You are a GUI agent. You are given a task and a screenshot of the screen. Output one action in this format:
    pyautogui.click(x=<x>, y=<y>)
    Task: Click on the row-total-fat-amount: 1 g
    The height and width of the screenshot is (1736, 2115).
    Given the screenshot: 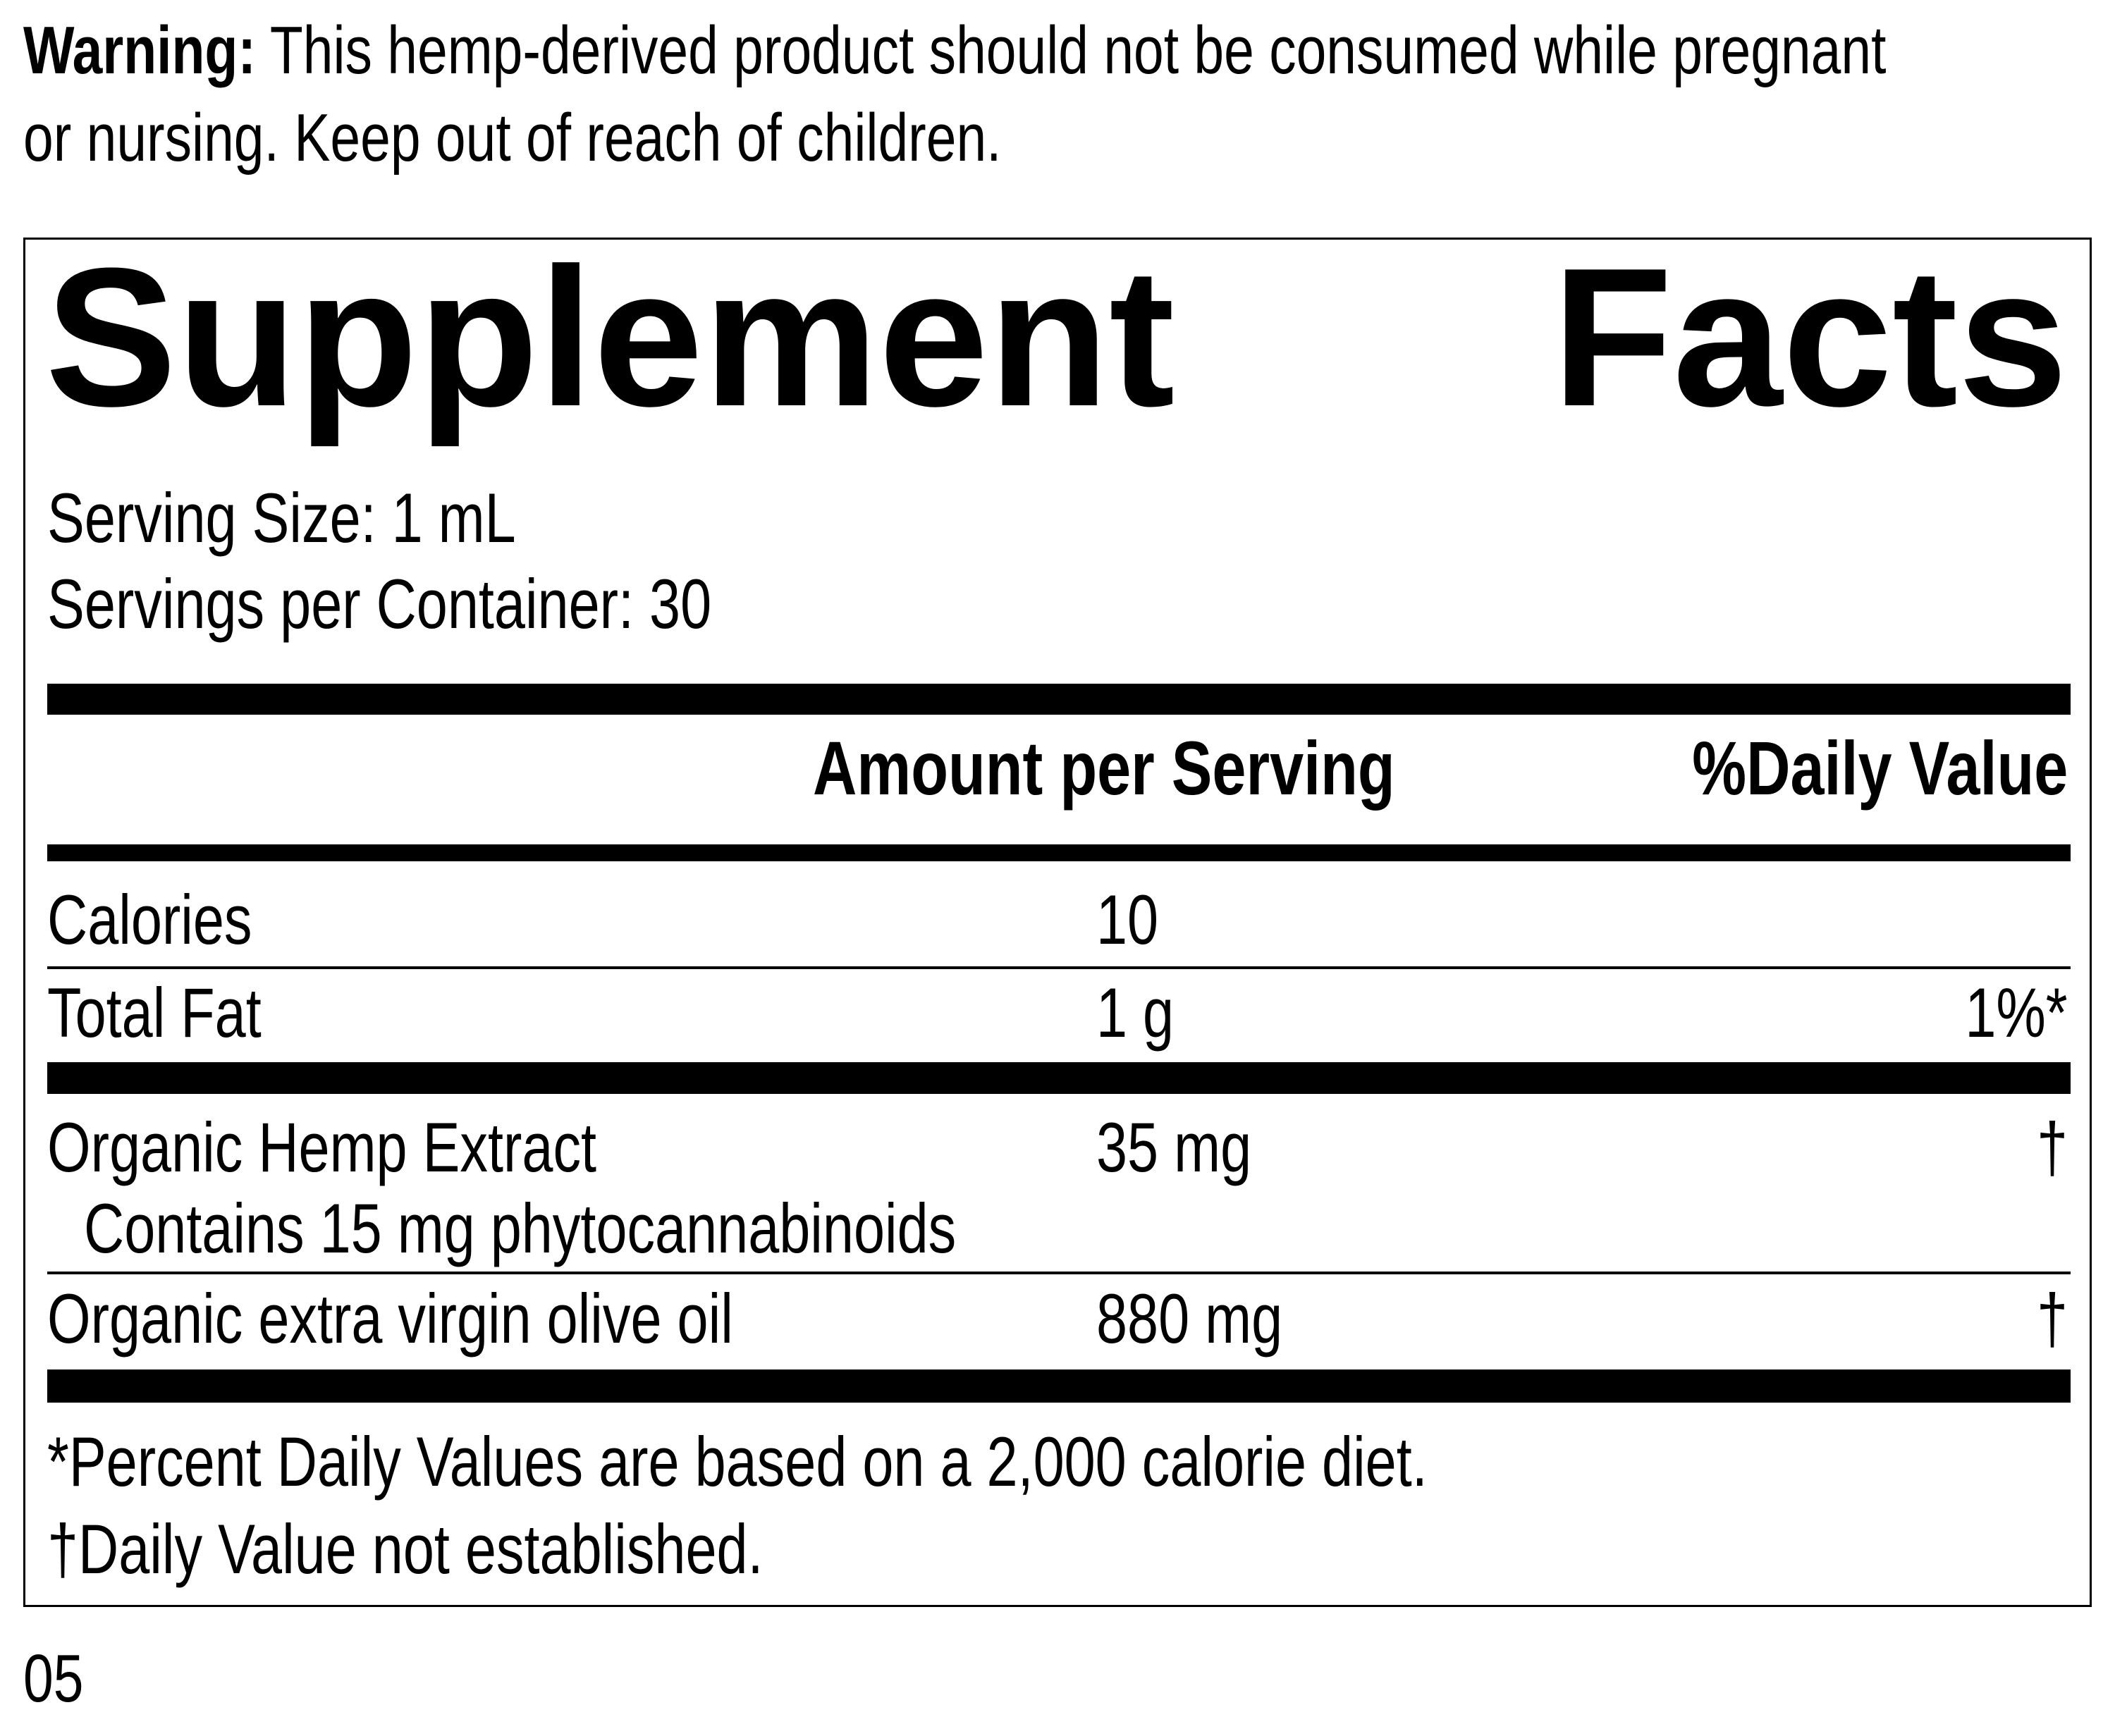 What is the action you would take?
    pyautogui.click(x=1135, y=1012)
    